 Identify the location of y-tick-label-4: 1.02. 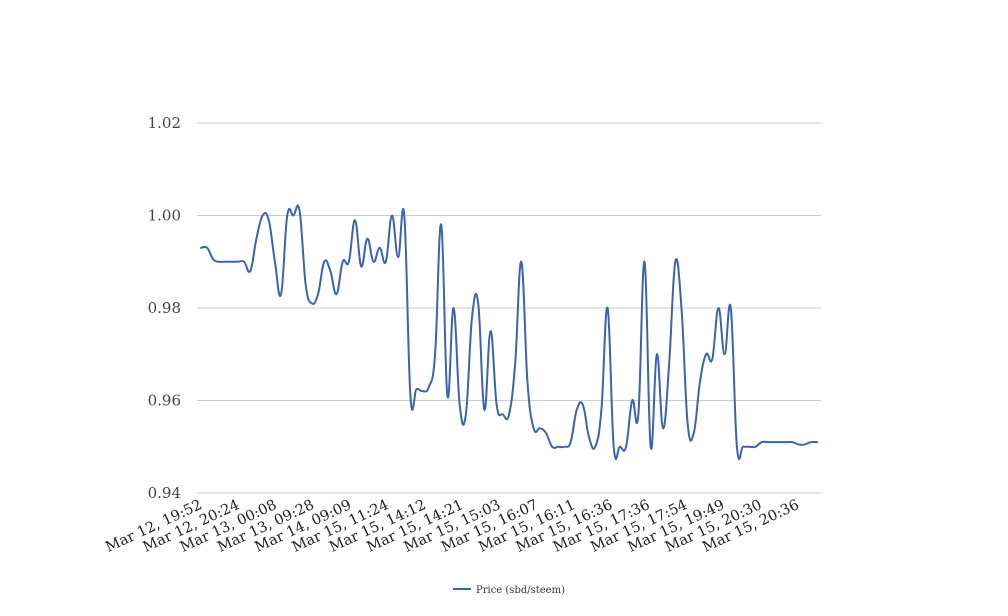
(164, 123).